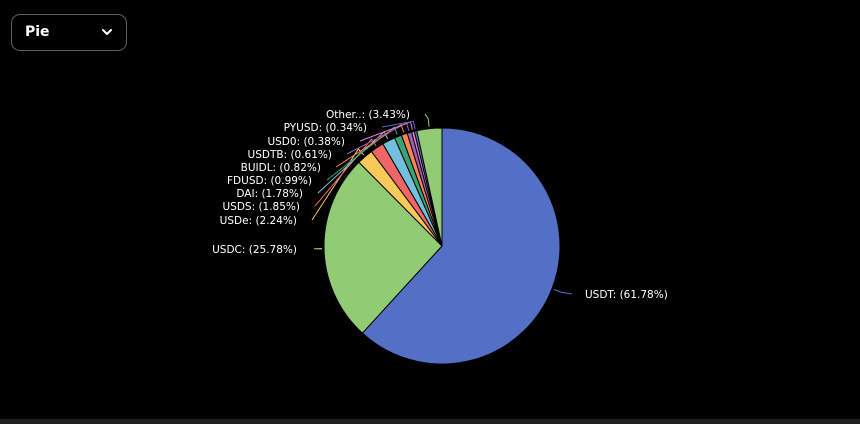 The width and height of the screenshot is (860, 424). I want to click on pie-label-fdusd: FDUSD: (0.99%), so click(269, 181).